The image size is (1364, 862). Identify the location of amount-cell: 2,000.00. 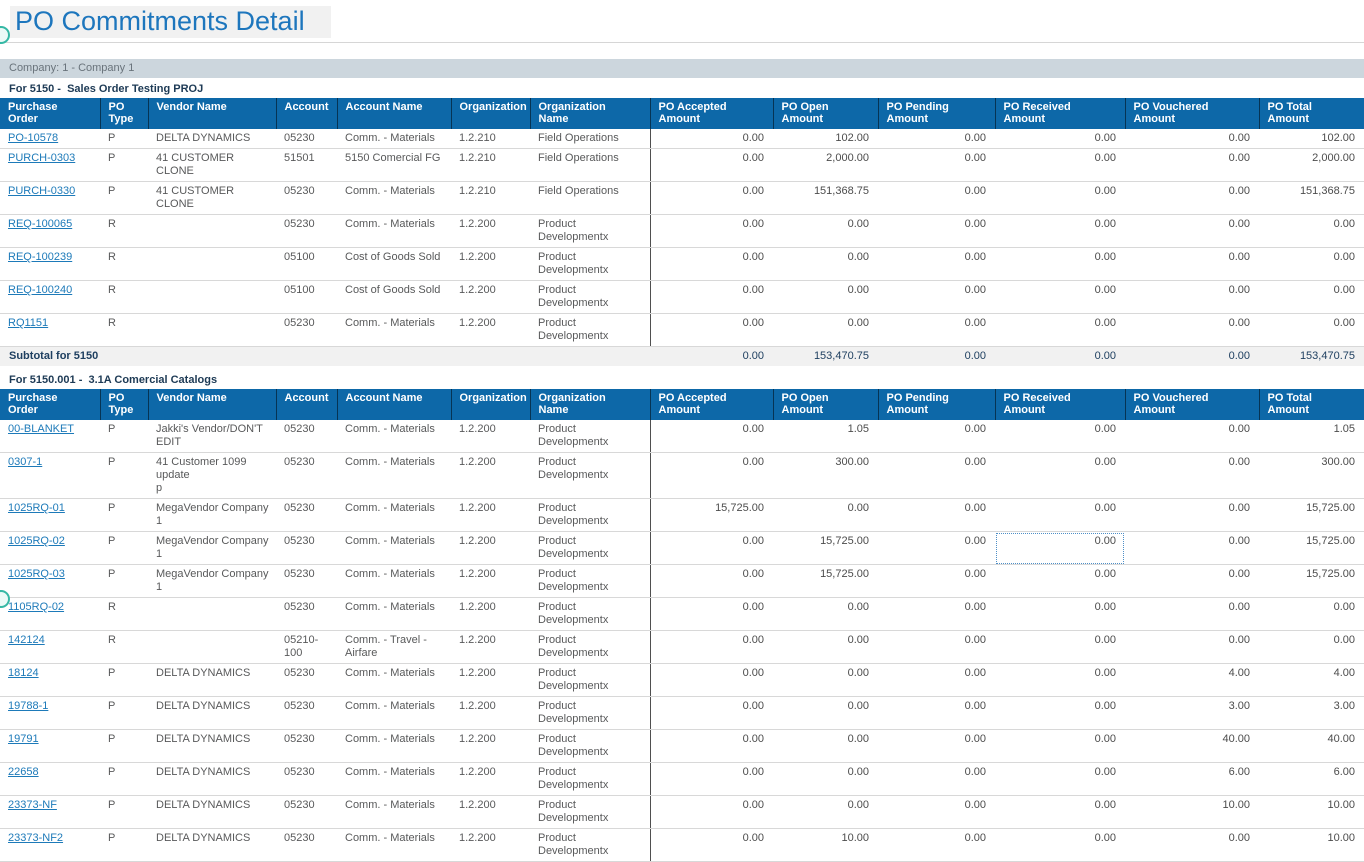
(825, 165).